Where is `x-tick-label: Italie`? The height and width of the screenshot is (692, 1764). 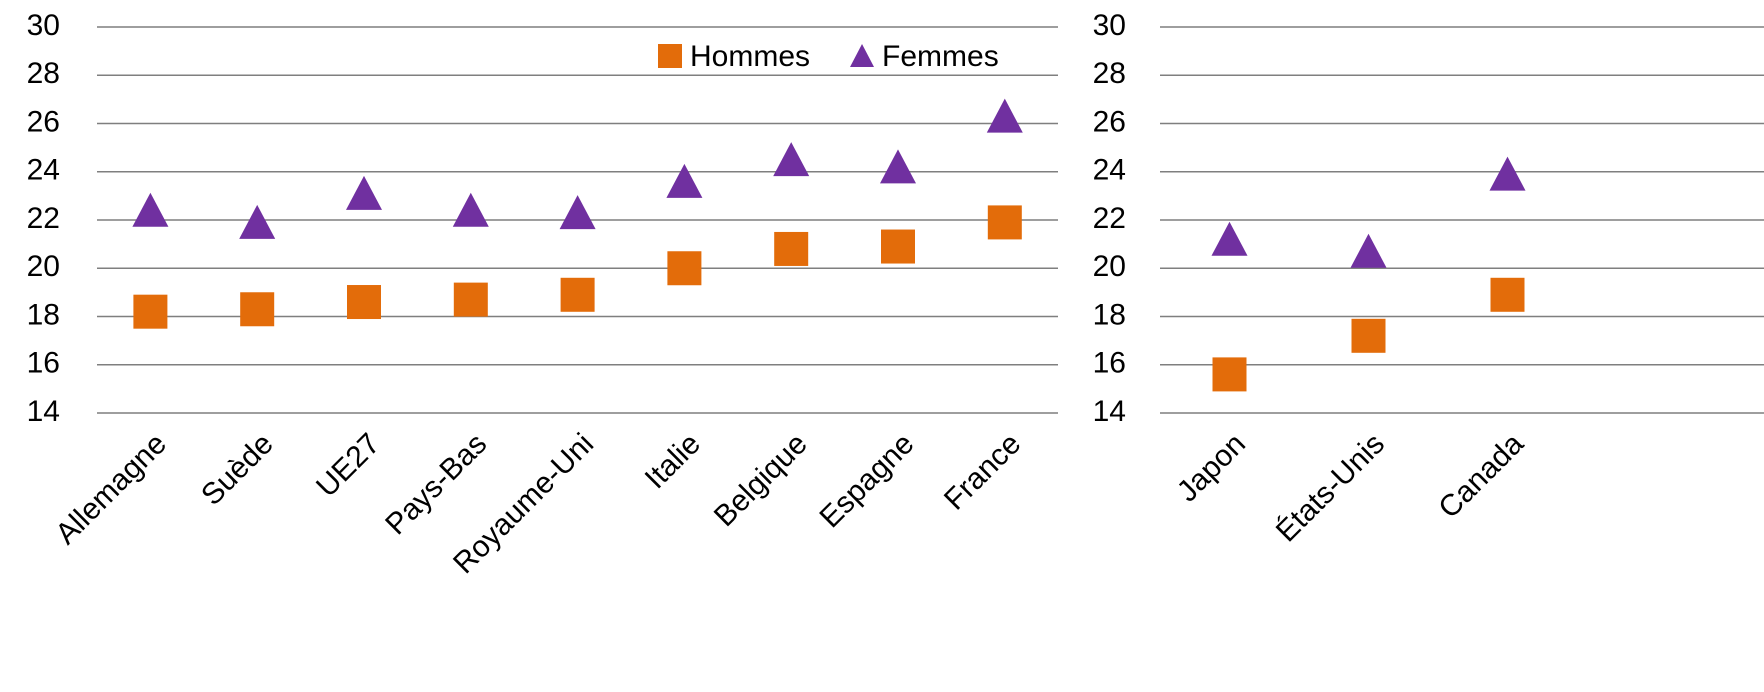
x-tick-label: Italie is located at coordinates (673, 461).